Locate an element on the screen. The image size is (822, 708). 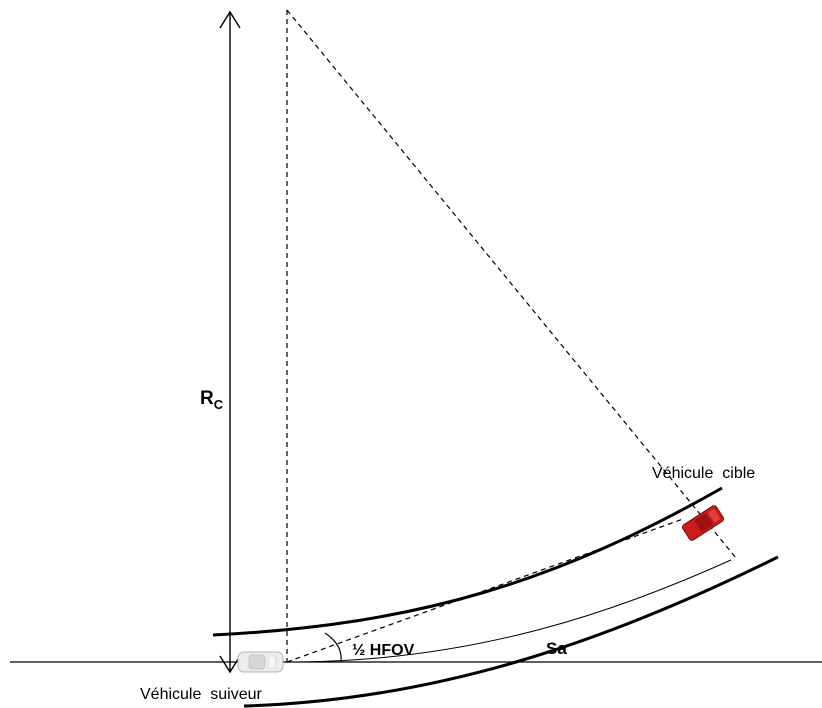
dashed-sight-line is located at coordinates (485, 590).